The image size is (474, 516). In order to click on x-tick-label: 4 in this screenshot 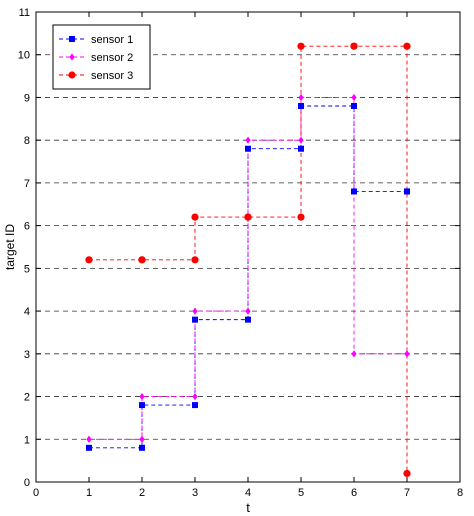, I will do `click(248, 493)`.